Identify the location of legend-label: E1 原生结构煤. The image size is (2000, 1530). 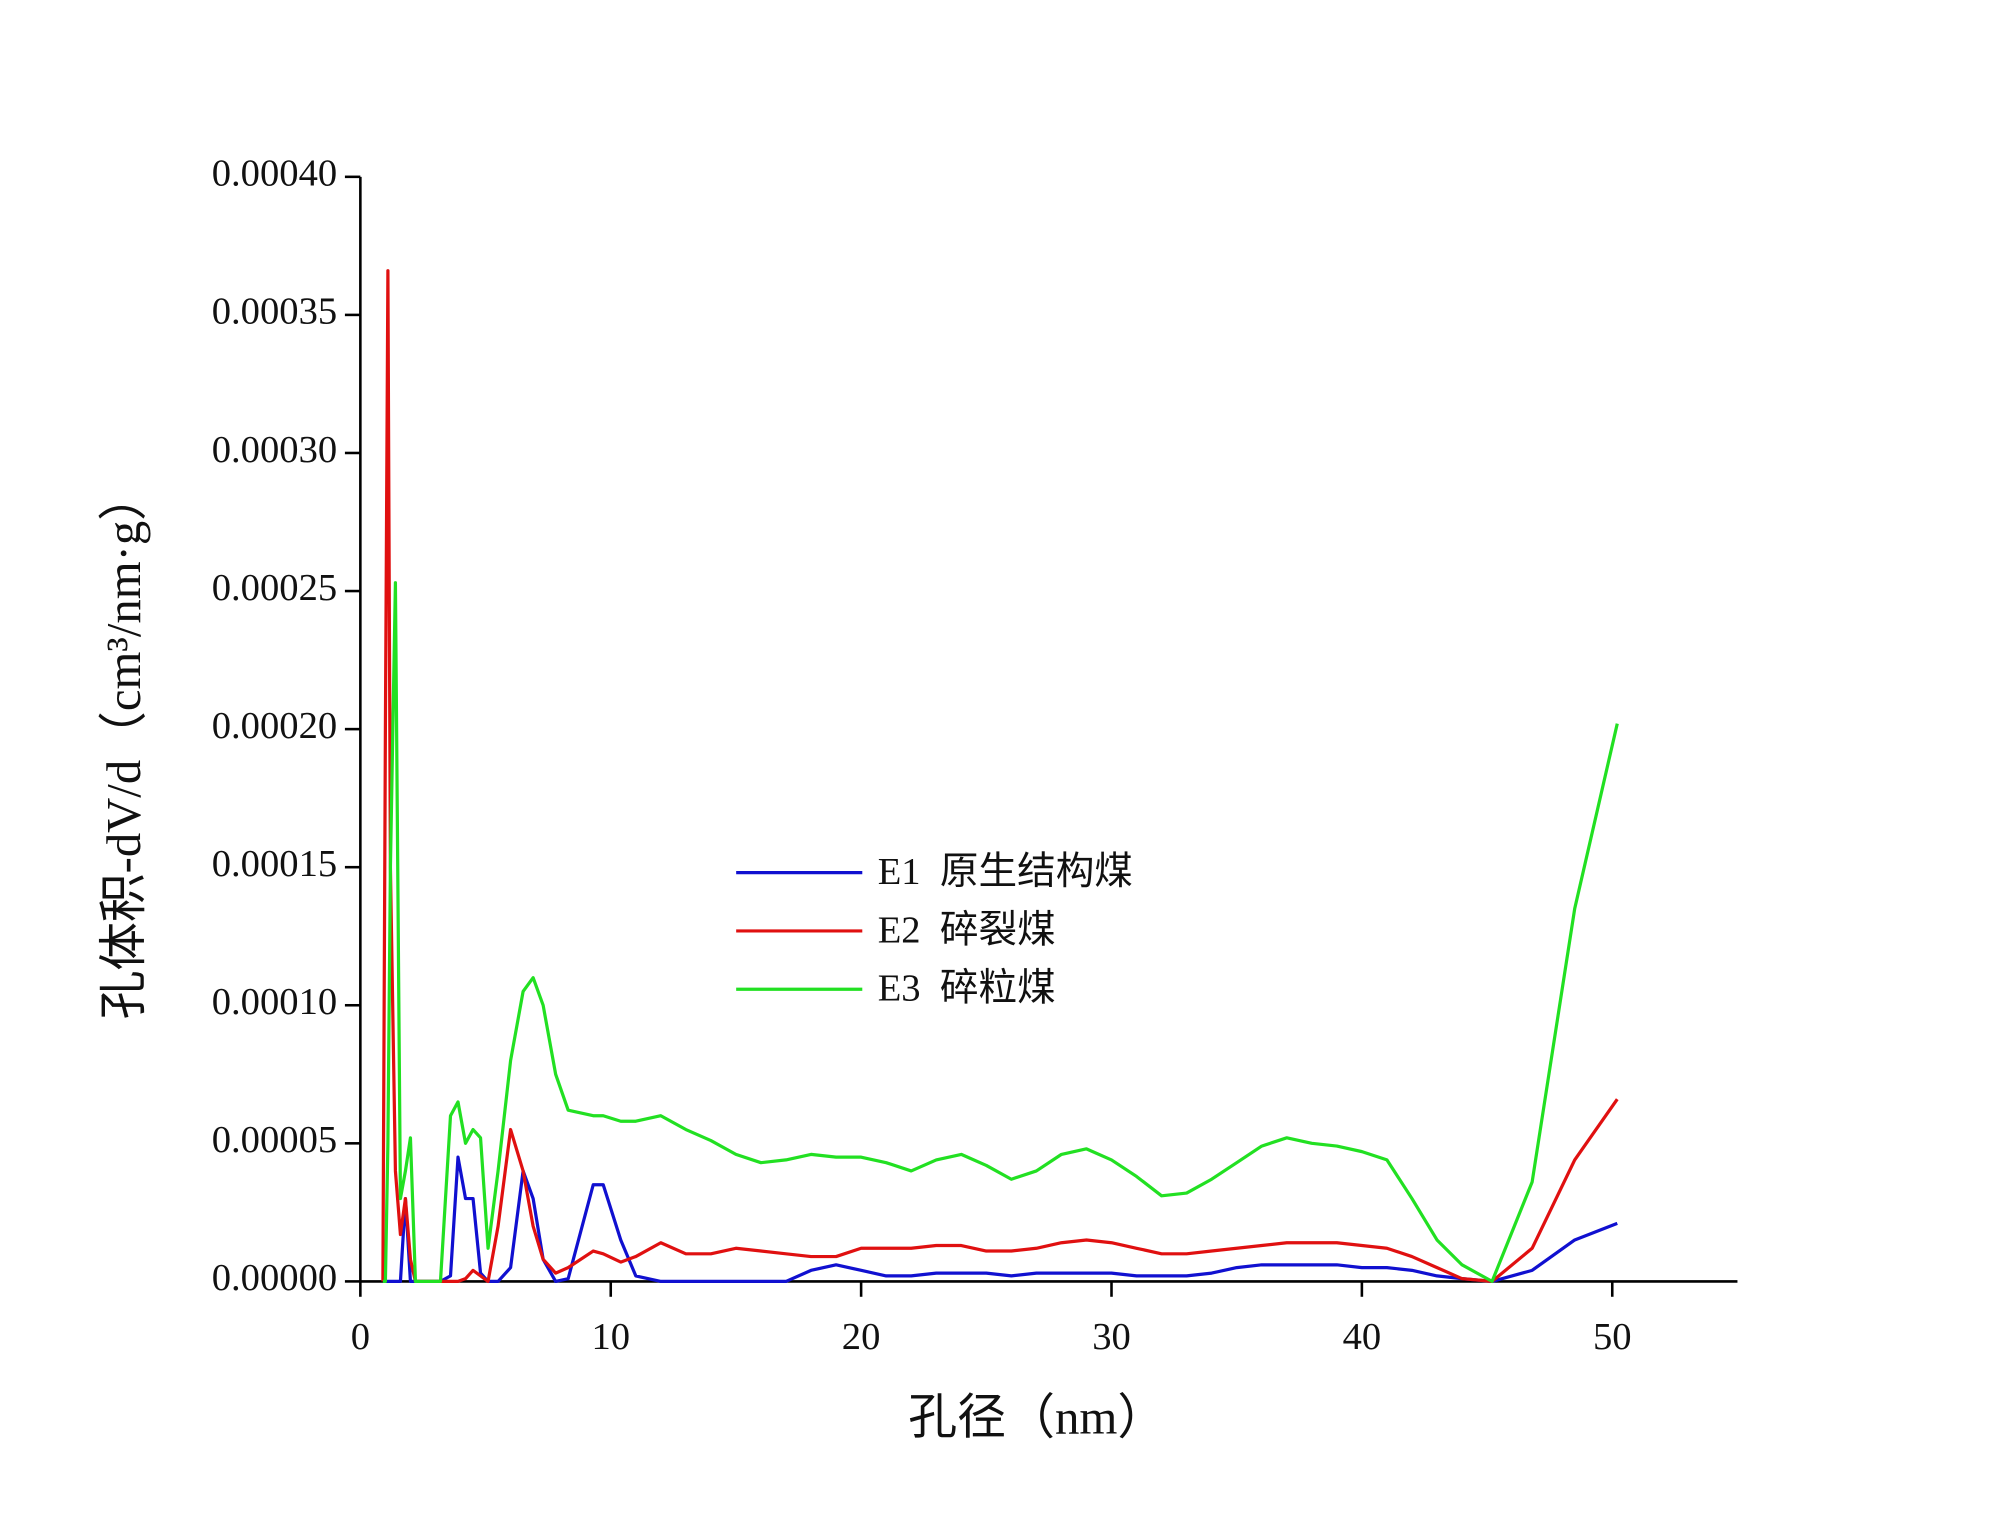
(1005, 872).